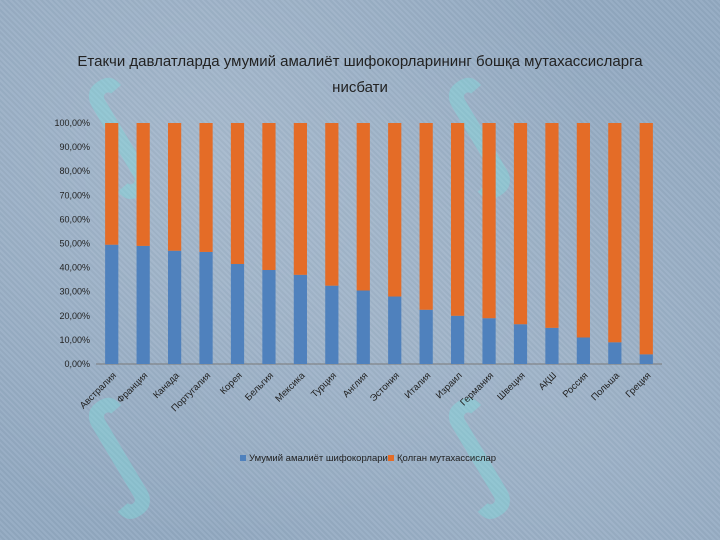  What do you see at coordinates (77, 364) in the screenshot?
I see `y-tick-label: 0,00%` at bounding box center [77, 364].